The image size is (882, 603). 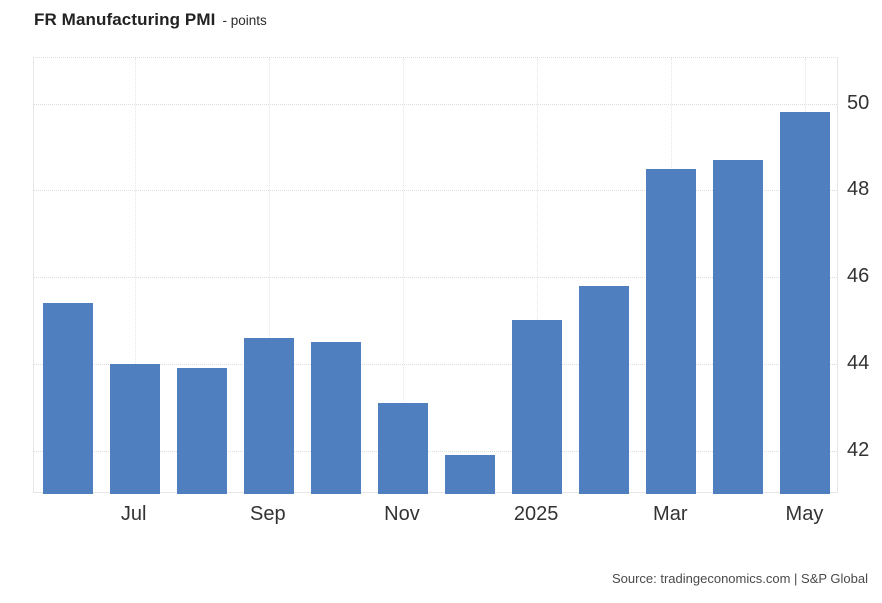 What do you see at coordinates (858, 276) in the screenshot?
I see `y-axis-tick-label: 46` at bounding box center [858, 276].